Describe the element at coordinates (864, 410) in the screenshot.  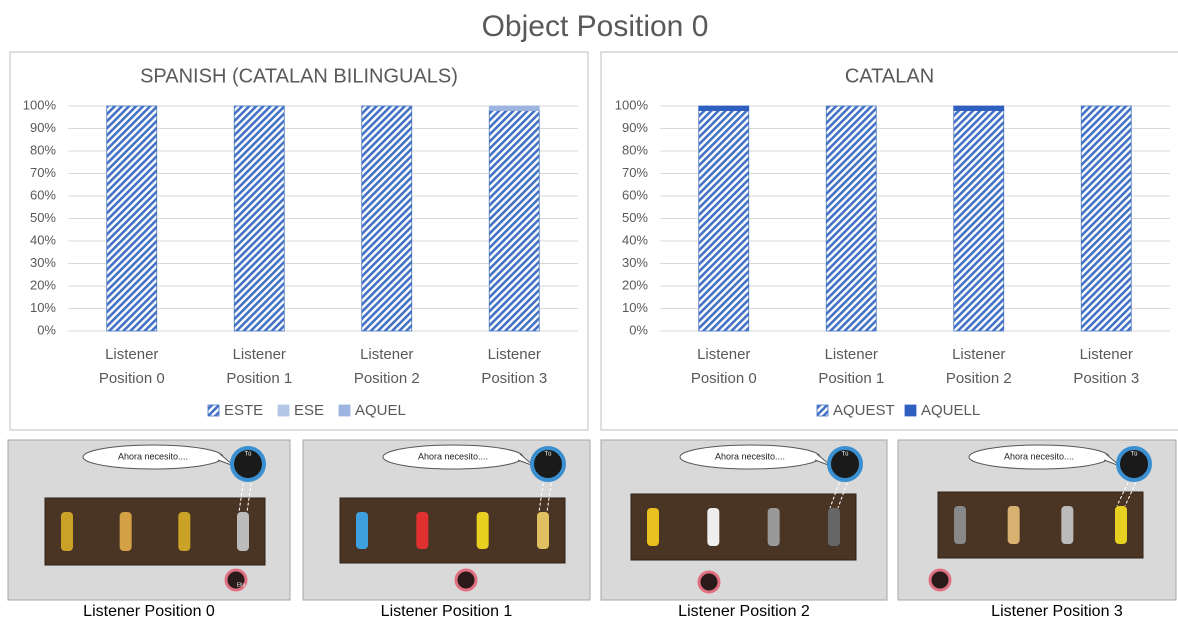
I see `legend-label: AQUEST` at that location.